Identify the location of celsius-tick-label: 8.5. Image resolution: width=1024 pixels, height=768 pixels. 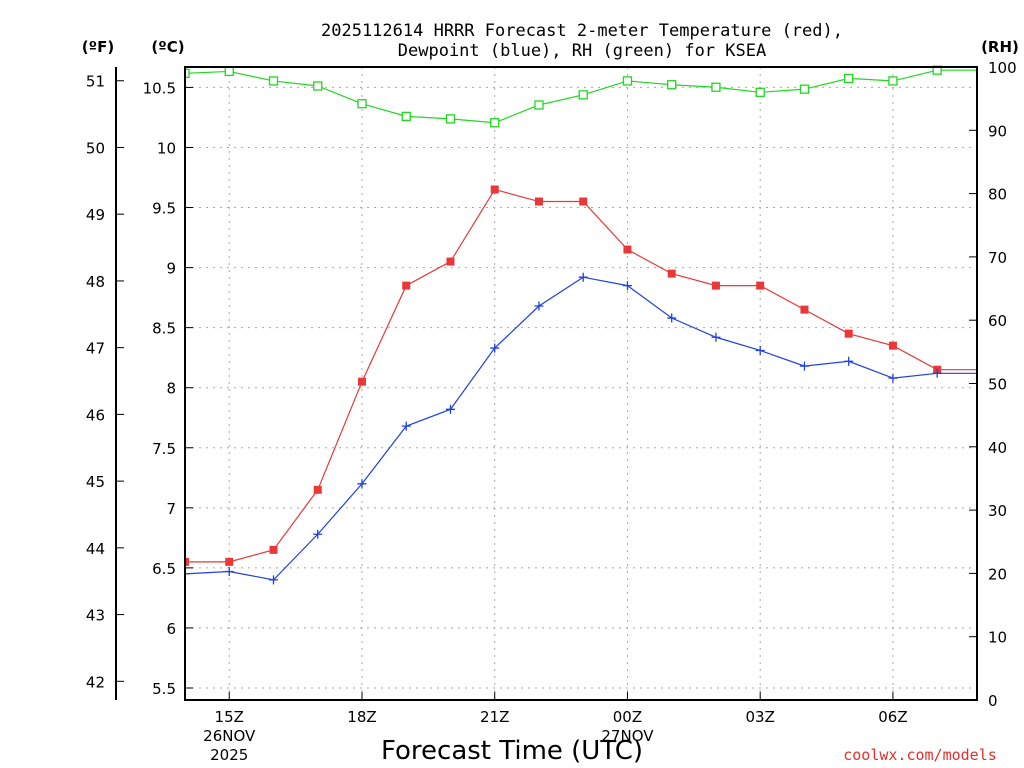
(164, 329).